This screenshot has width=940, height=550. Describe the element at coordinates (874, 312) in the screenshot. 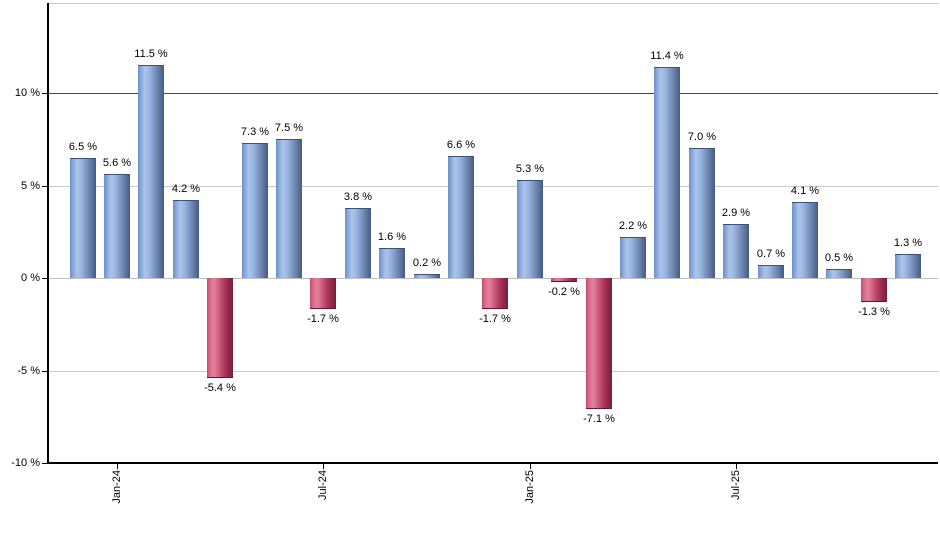

I see `bar-value-label: -1.3 %` at that location.